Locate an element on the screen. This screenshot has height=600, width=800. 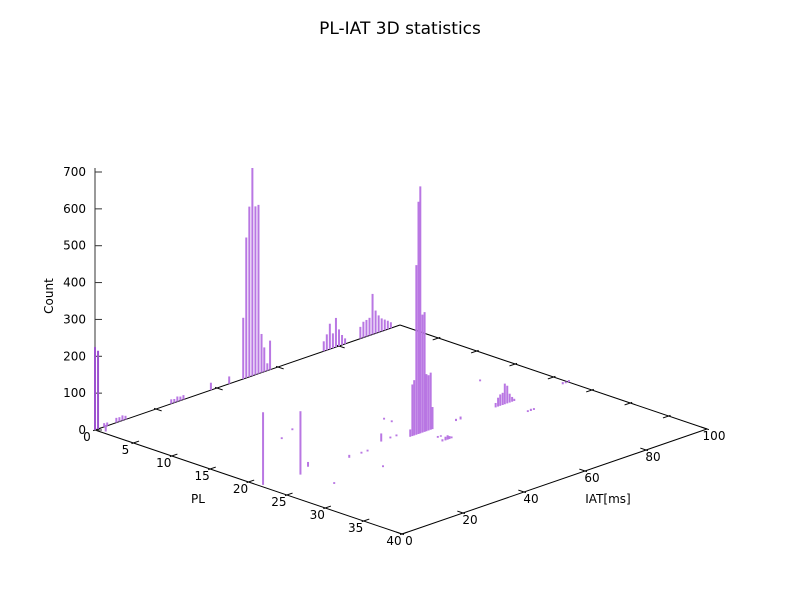
tick-label: 5 is located at coordinates (126, 450).